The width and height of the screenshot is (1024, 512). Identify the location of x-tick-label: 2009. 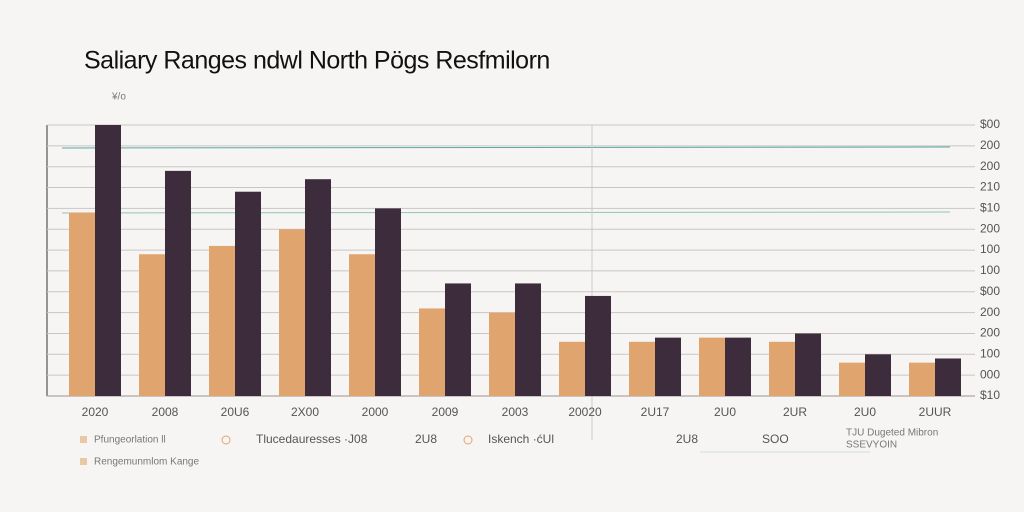
(445, 412).